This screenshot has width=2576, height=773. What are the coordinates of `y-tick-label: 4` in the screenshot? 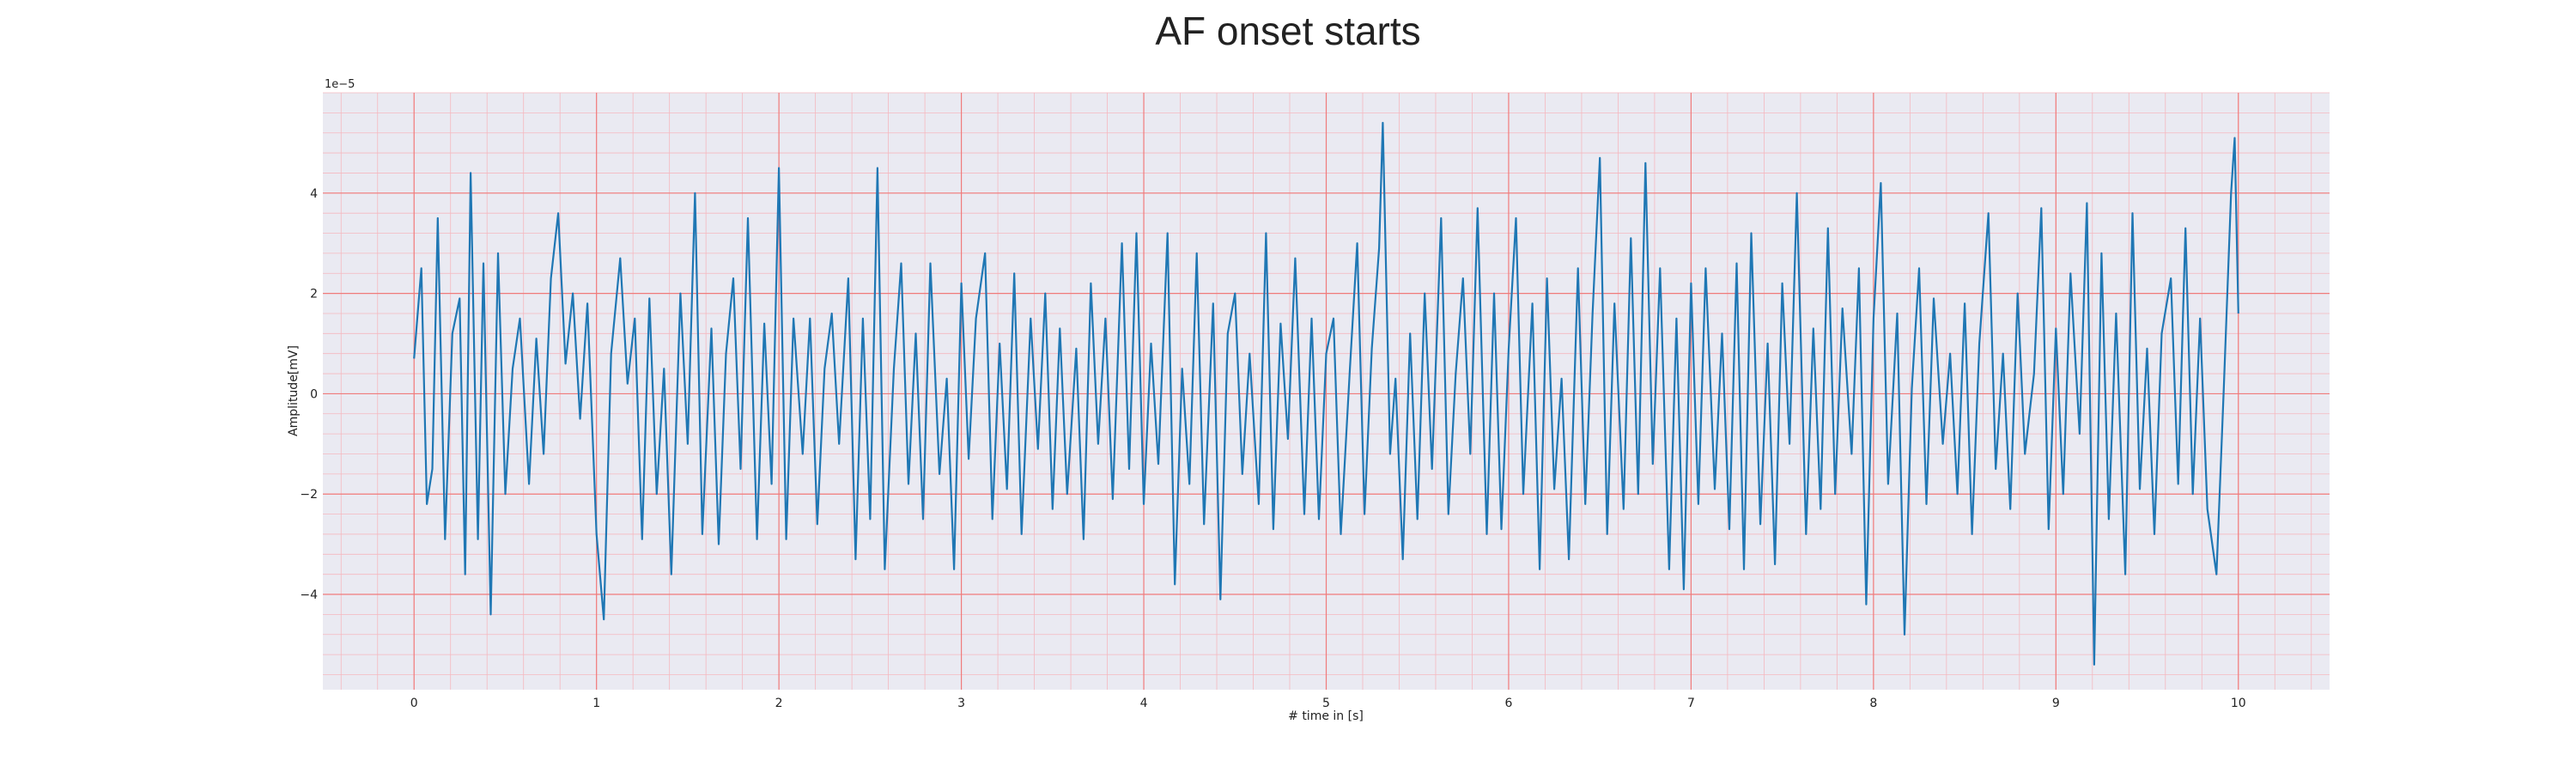 It's located at (314, 194).